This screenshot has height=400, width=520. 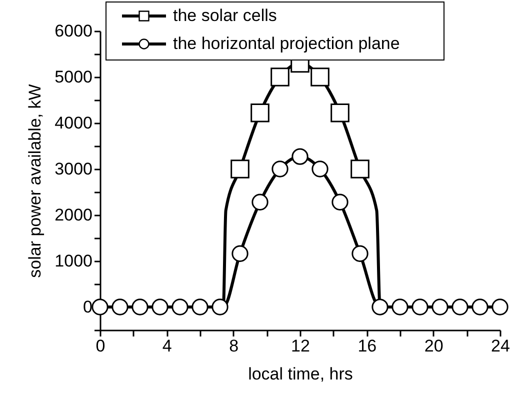 I want to click on x-tick-label: 0, so click(x=101, y=346).